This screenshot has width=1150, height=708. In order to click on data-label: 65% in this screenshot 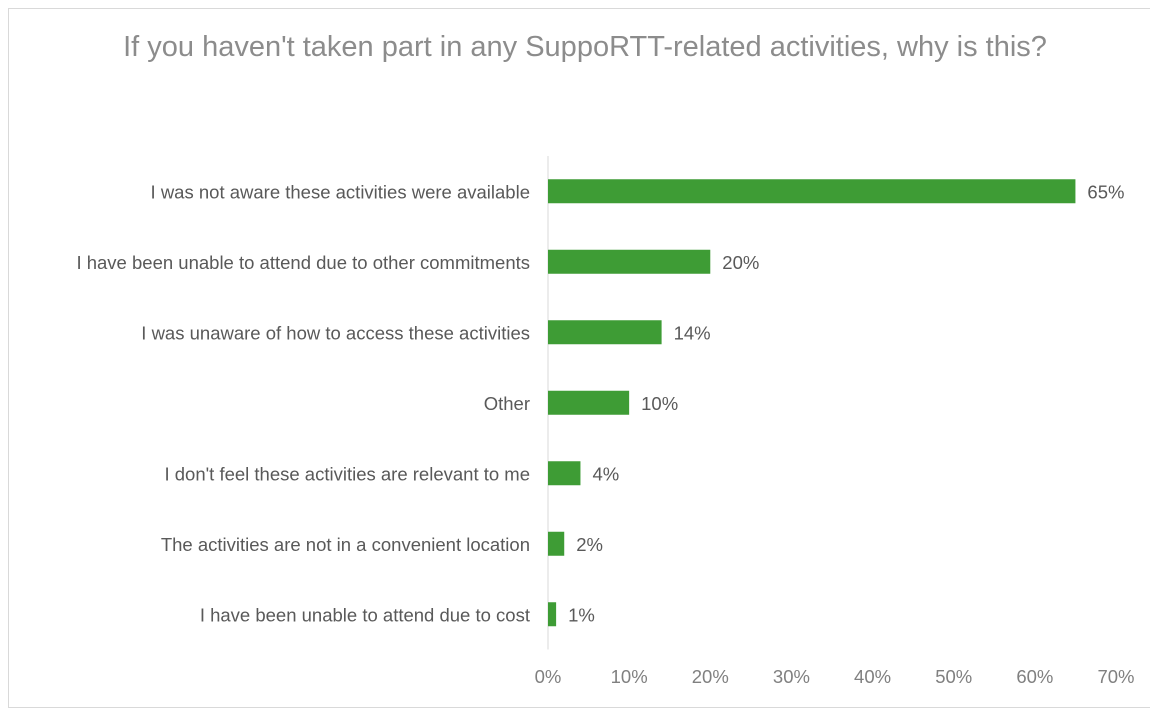, I will do `click(1105, 191)`.